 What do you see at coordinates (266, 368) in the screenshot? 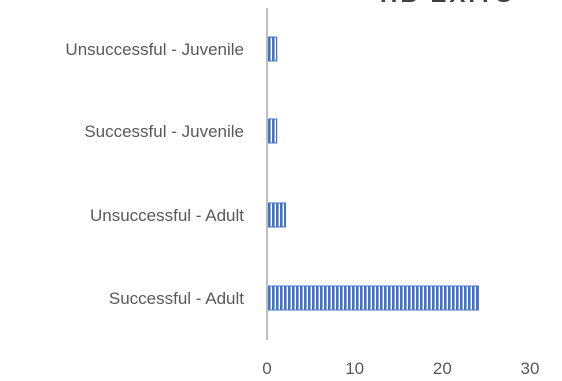
I see `x-tick-label: 0` at bounding box center [266, 368].